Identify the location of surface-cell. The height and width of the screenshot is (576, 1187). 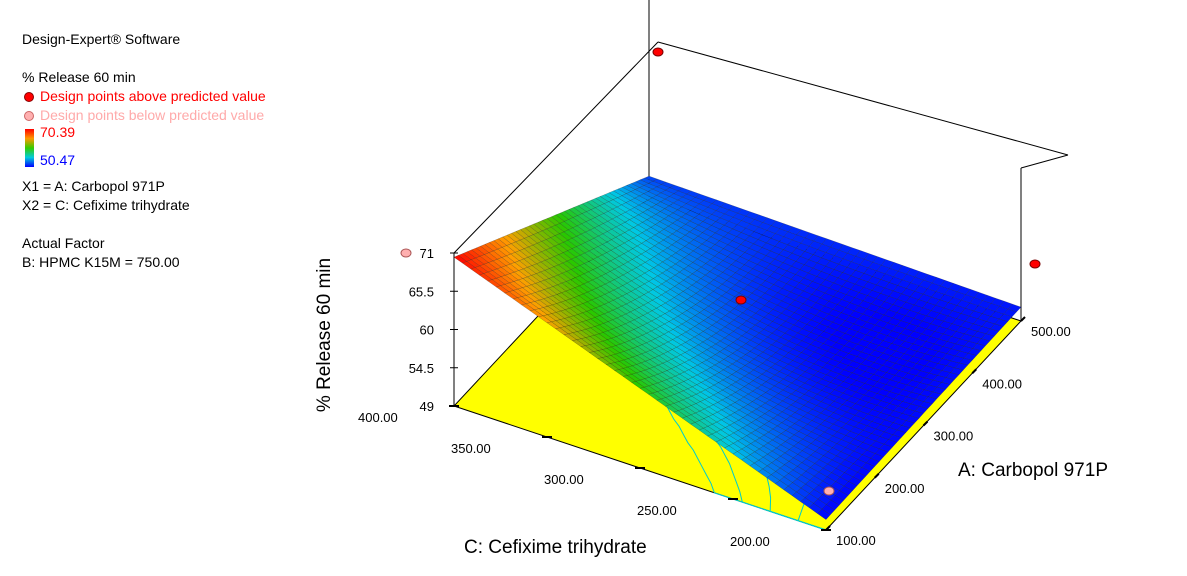
(1014, 308).